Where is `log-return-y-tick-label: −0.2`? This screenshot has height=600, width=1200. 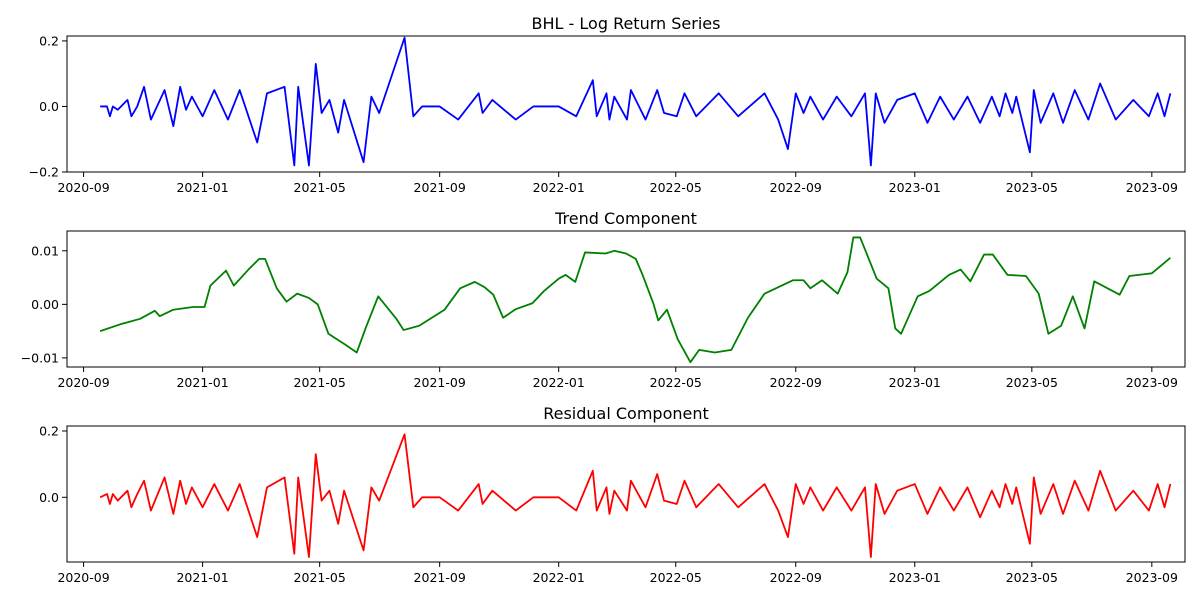
log-return-y-tick-label: −0.2 is located at coordinates (44, 172).